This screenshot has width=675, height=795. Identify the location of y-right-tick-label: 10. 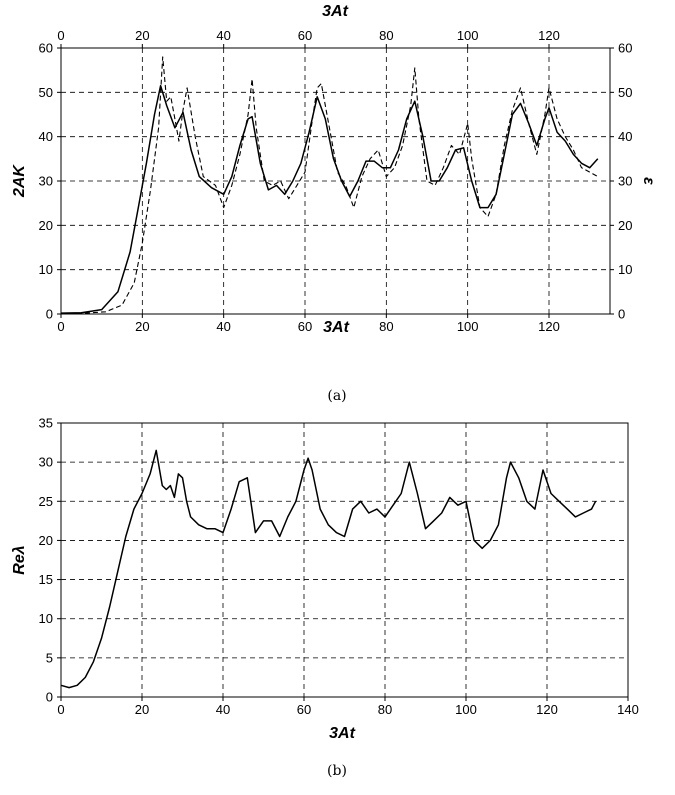
(625, 269).